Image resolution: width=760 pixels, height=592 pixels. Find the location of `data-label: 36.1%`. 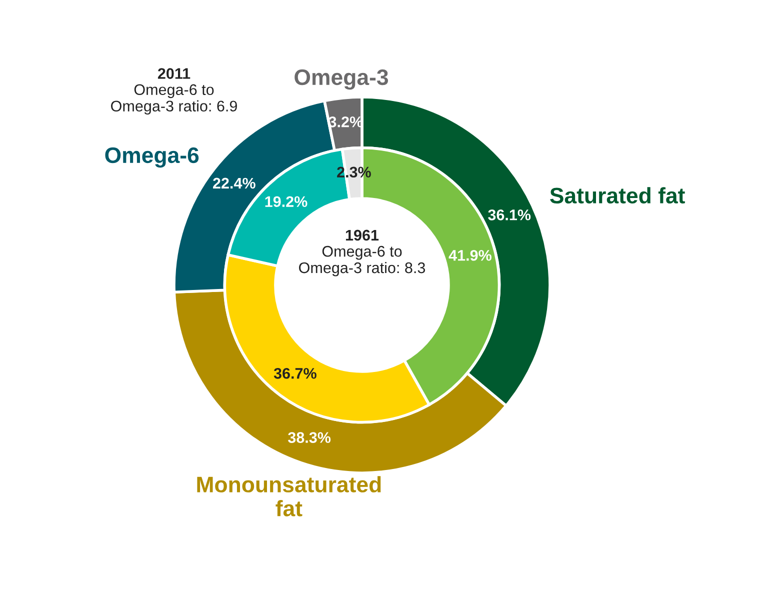

data-label: 36.1% is located at coordinates (509, 215).